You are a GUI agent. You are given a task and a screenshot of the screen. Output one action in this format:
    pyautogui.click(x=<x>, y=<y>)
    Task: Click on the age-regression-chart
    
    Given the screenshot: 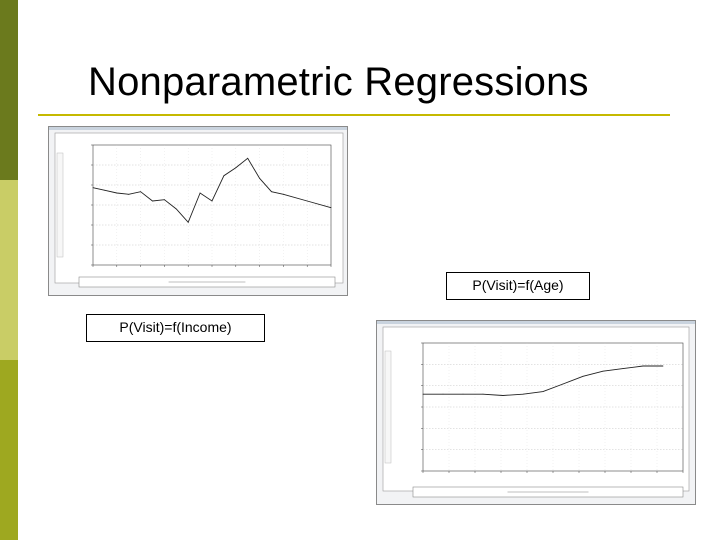 What is the action you would take?
    pyautogui.click(x=536, y=412)
    